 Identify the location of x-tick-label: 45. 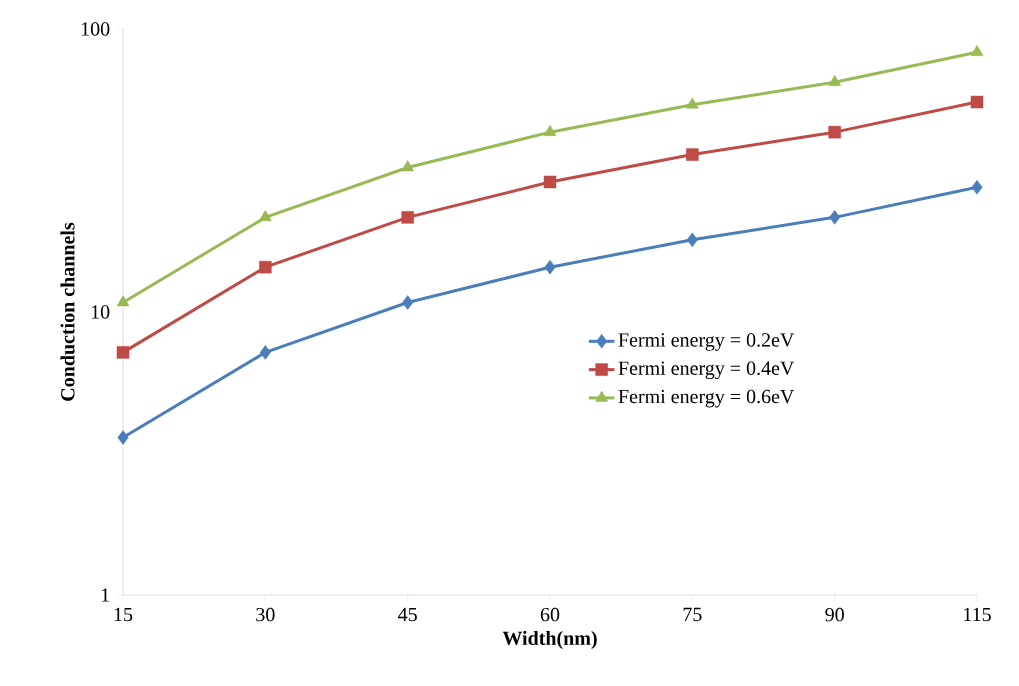
(407, 614).